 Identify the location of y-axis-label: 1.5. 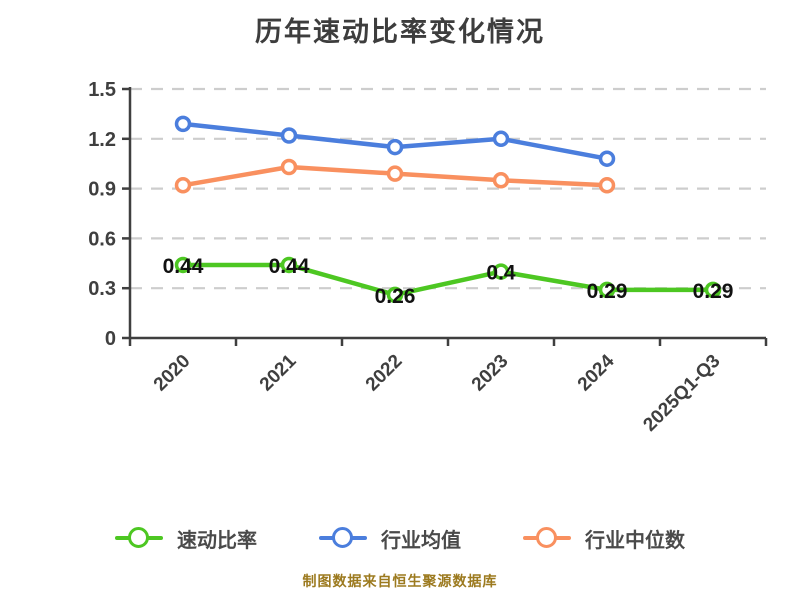
(102, 90).